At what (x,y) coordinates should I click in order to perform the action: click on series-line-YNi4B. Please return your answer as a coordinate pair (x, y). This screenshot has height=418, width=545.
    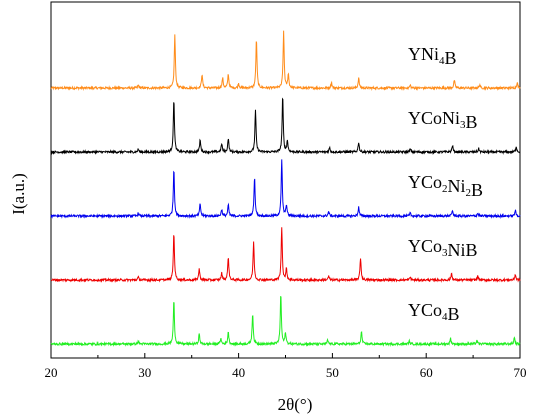
    Looking at the image, I should click on (285, 60).